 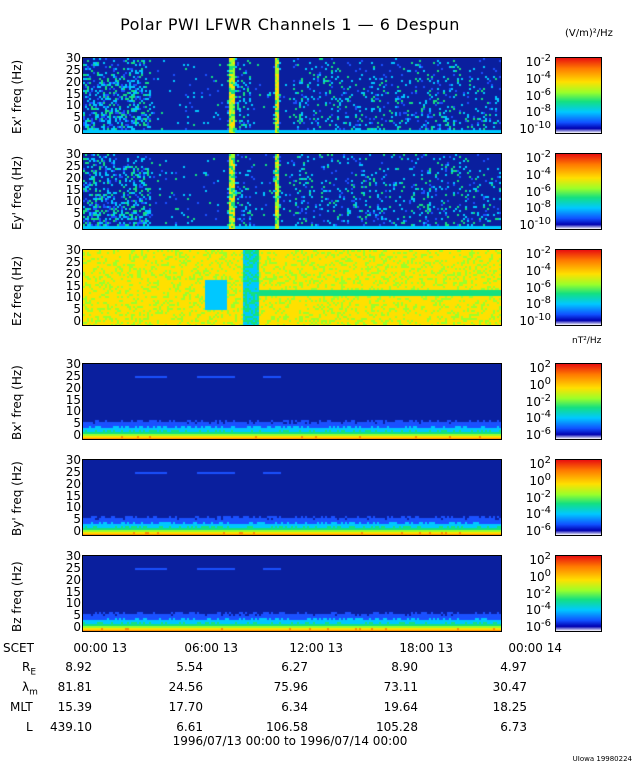 I want to click on ytick-bx-30: 30, so click(x=73, y=364).